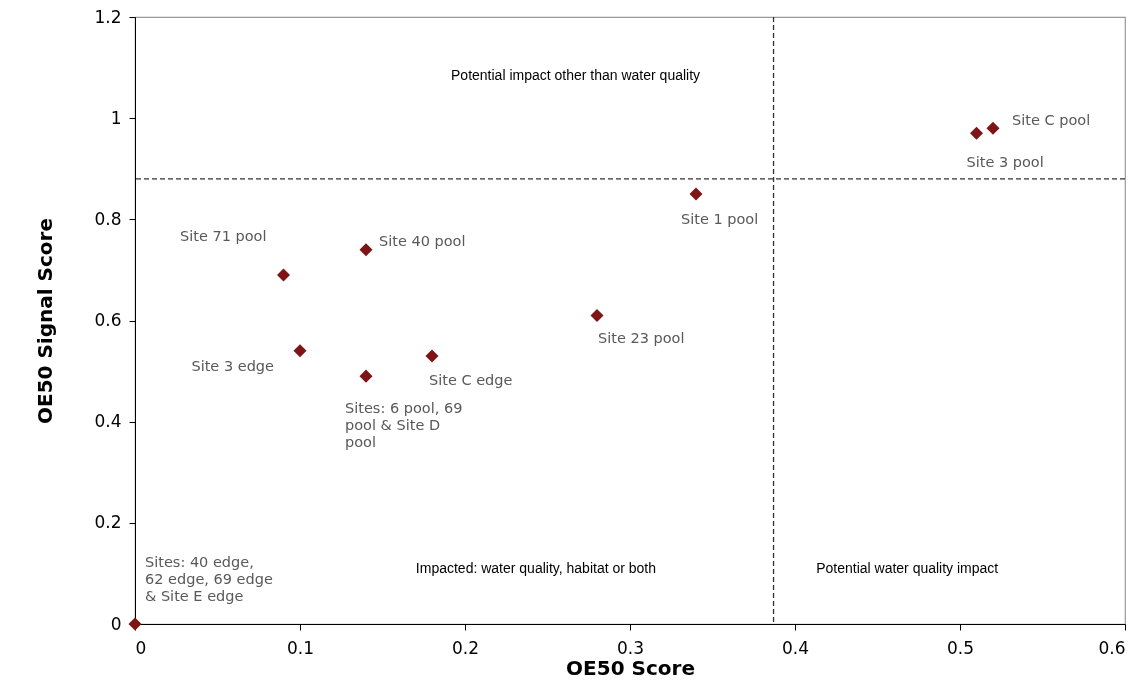  I want to click on annotation: Site 23 pool, so click(641, 338).